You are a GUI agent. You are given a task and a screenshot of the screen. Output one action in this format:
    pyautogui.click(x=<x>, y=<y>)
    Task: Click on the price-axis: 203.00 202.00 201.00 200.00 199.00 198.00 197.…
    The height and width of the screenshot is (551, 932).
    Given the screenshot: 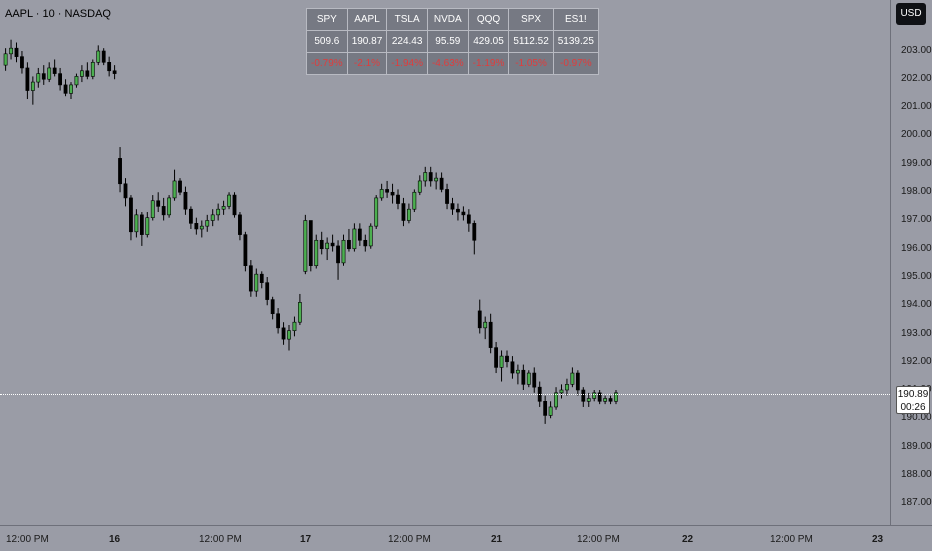 What is the action you would take?
    pyautogui.click(x=911, y=262)
    